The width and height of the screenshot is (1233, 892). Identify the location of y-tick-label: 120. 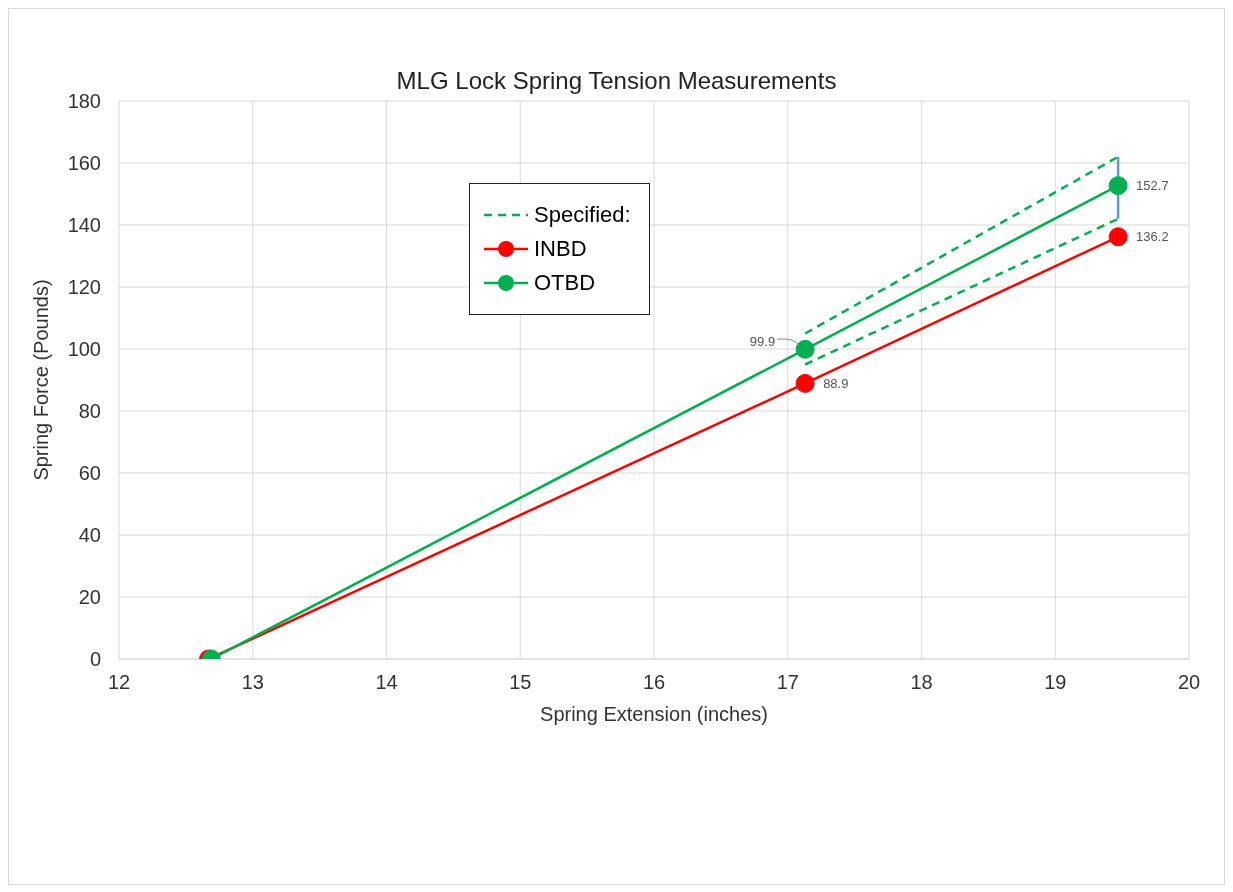
(84, 287).